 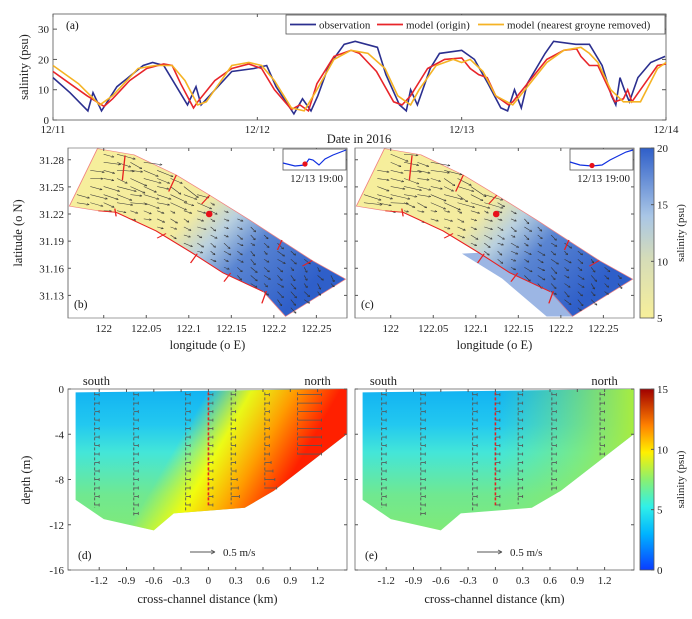 I want to click on x-tick-label: 122, so click(x=390, y=329).